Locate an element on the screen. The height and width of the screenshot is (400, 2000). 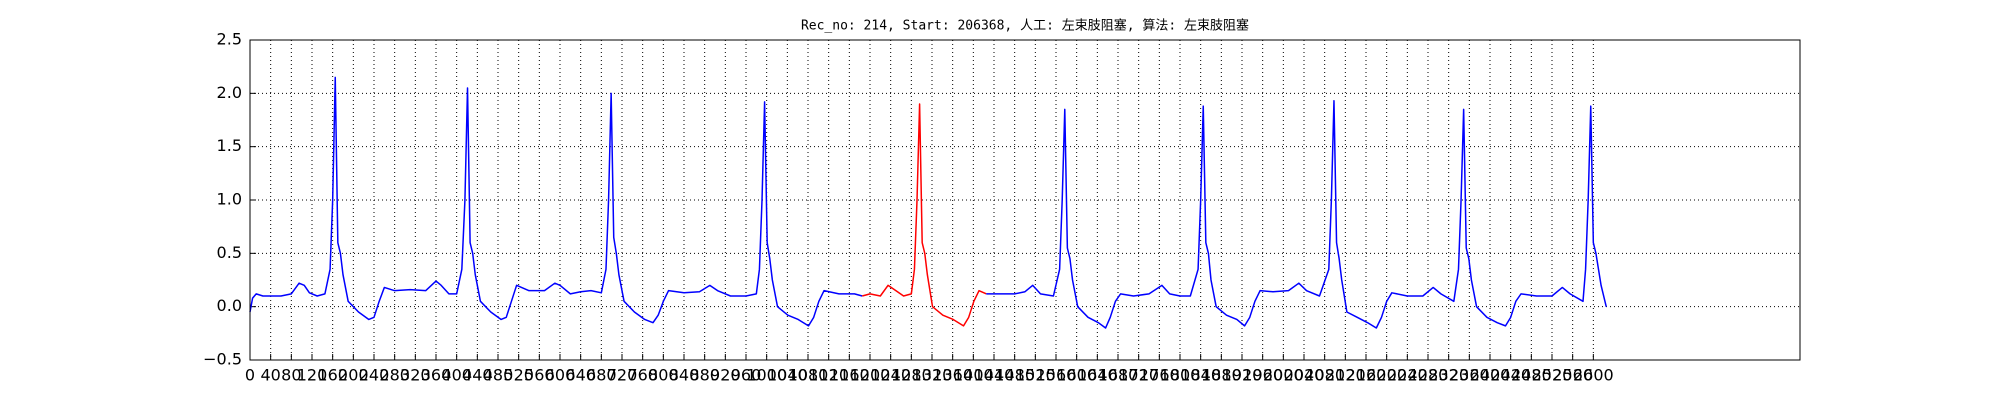
y-tick-label: 2.5 is located at coordinates (229, 39).